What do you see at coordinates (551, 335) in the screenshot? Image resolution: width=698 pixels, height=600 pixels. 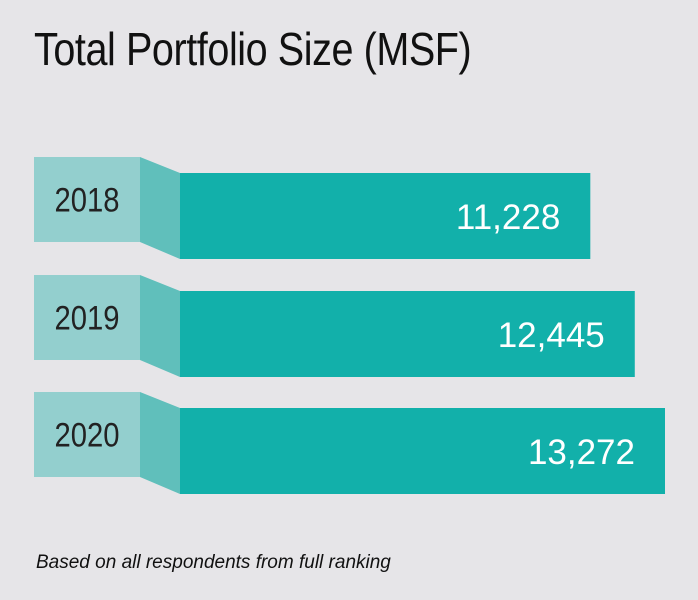 I see `bar-value-label: 12,445` at bounding box center [551, 335].